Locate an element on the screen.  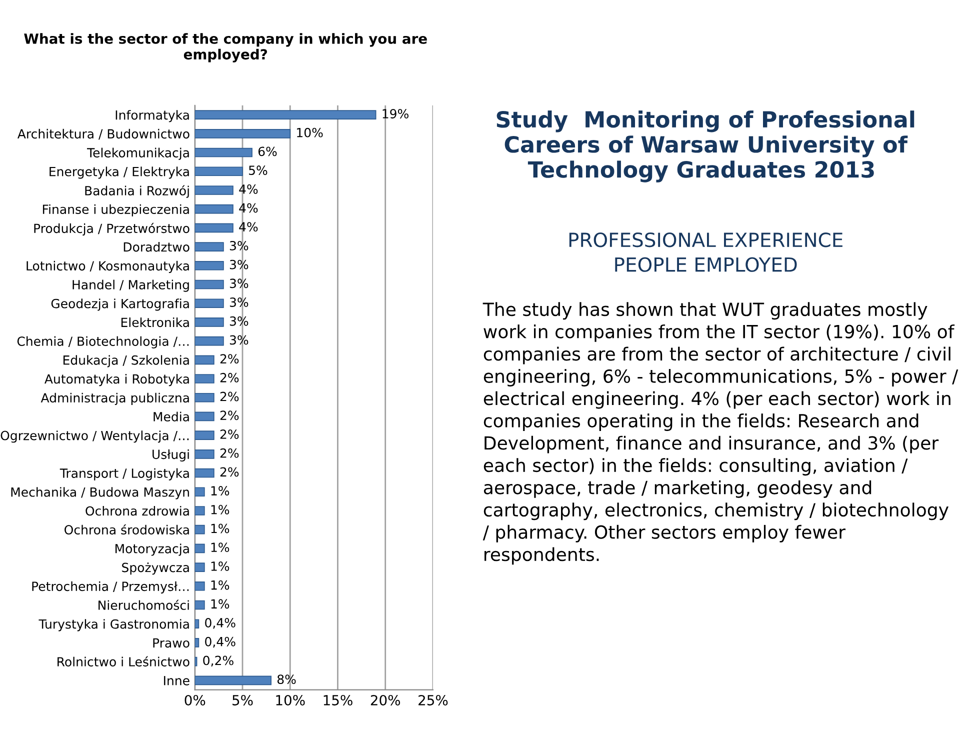
y-tick-label: Prawo is located at coordinates (171, 643).